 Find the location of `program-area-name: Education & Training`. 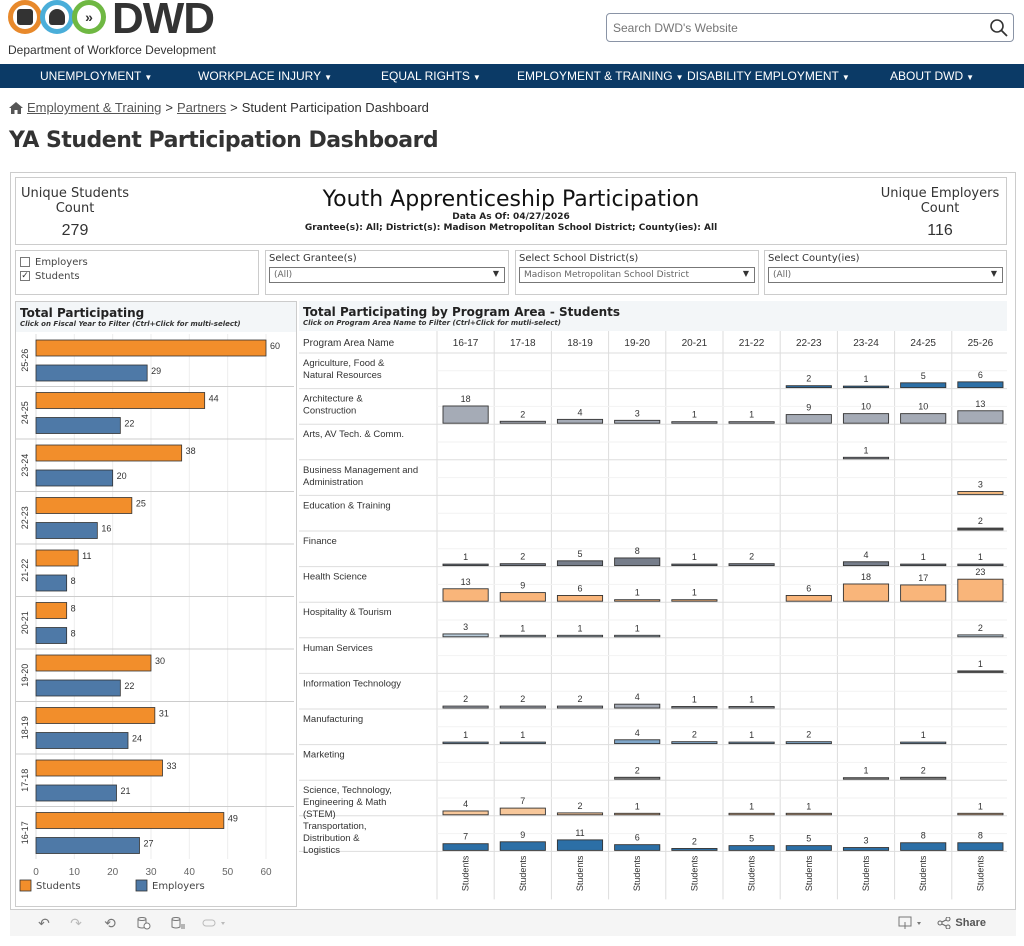

program-area-name: Education & Training is located at coordinates (347, 505).